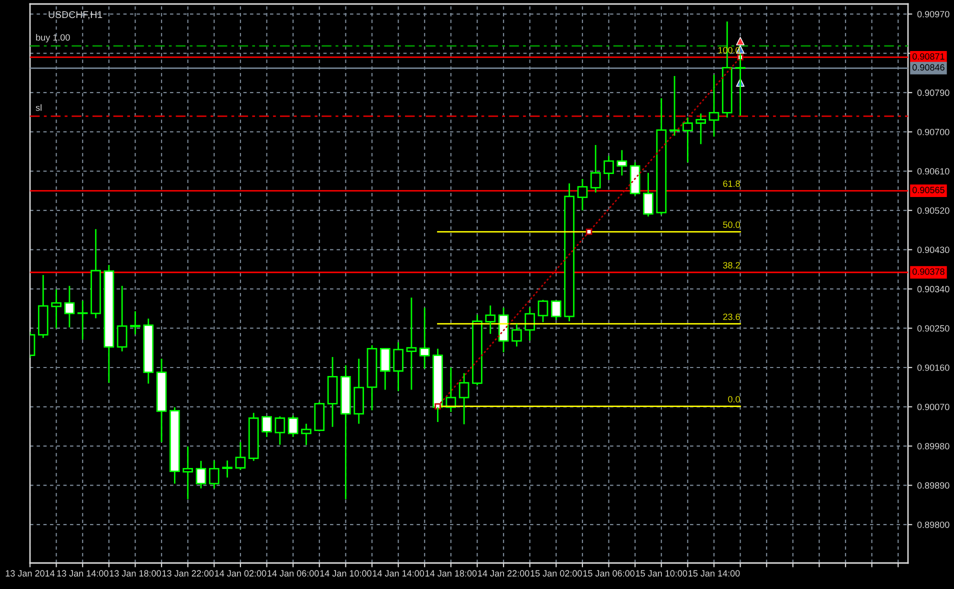  What do you see at coordinates (933, 132) in the screenshot?
I see `y-tick-label: 0.90700` at bounding box center [933, 132].